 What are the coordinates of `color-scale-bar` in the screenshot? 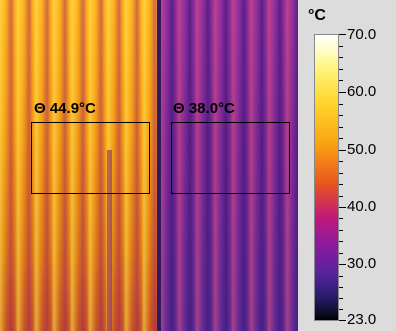 It's located at (326, 177).